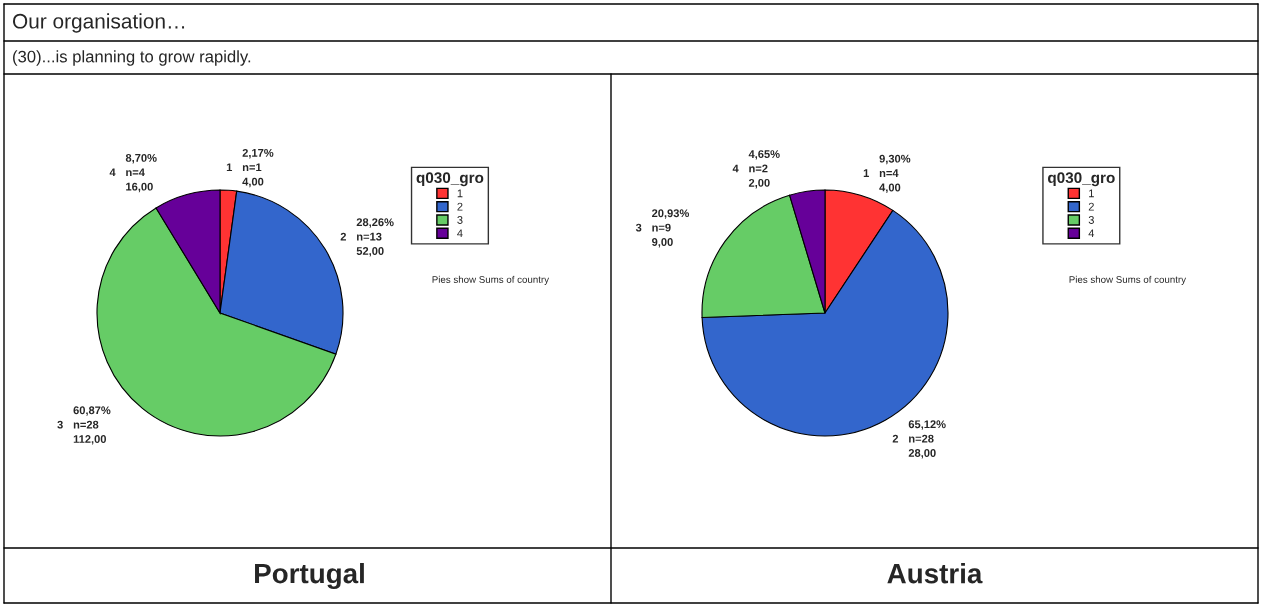 The width and height of the screenshot is (1262, 607). Describe the element at coordinates (141, 173) in the screenshot. I see `data-label: 8,70% n=4 16,00` at that location.